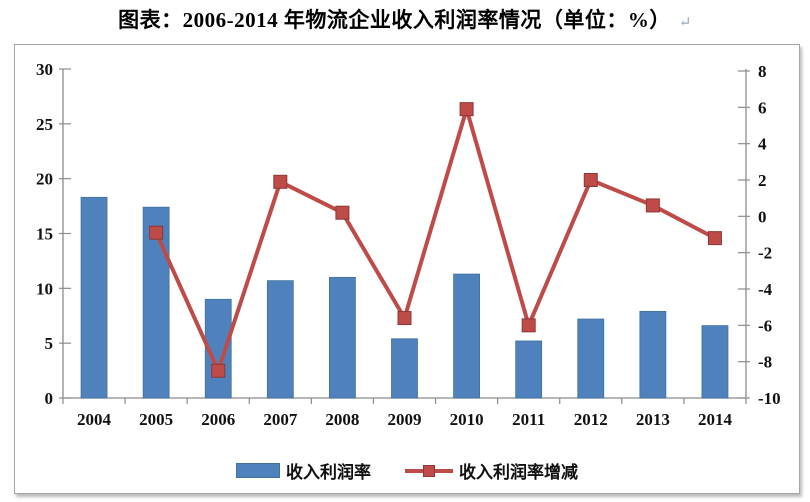 Image resolution: width=810 pixels, height=502 pixels. I want to click on chart-title: 图表：2006-2014 年物流企业收入利润率情况（单位：%） ↵, so click(405, 19).